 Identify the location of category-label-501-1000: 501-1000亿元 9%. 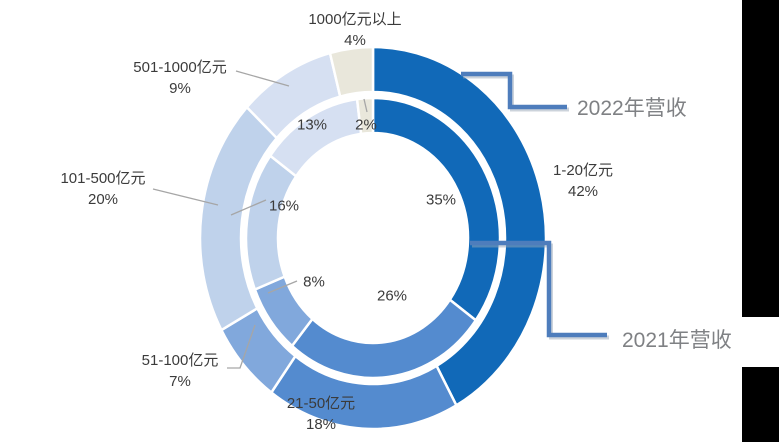
(179, 78).